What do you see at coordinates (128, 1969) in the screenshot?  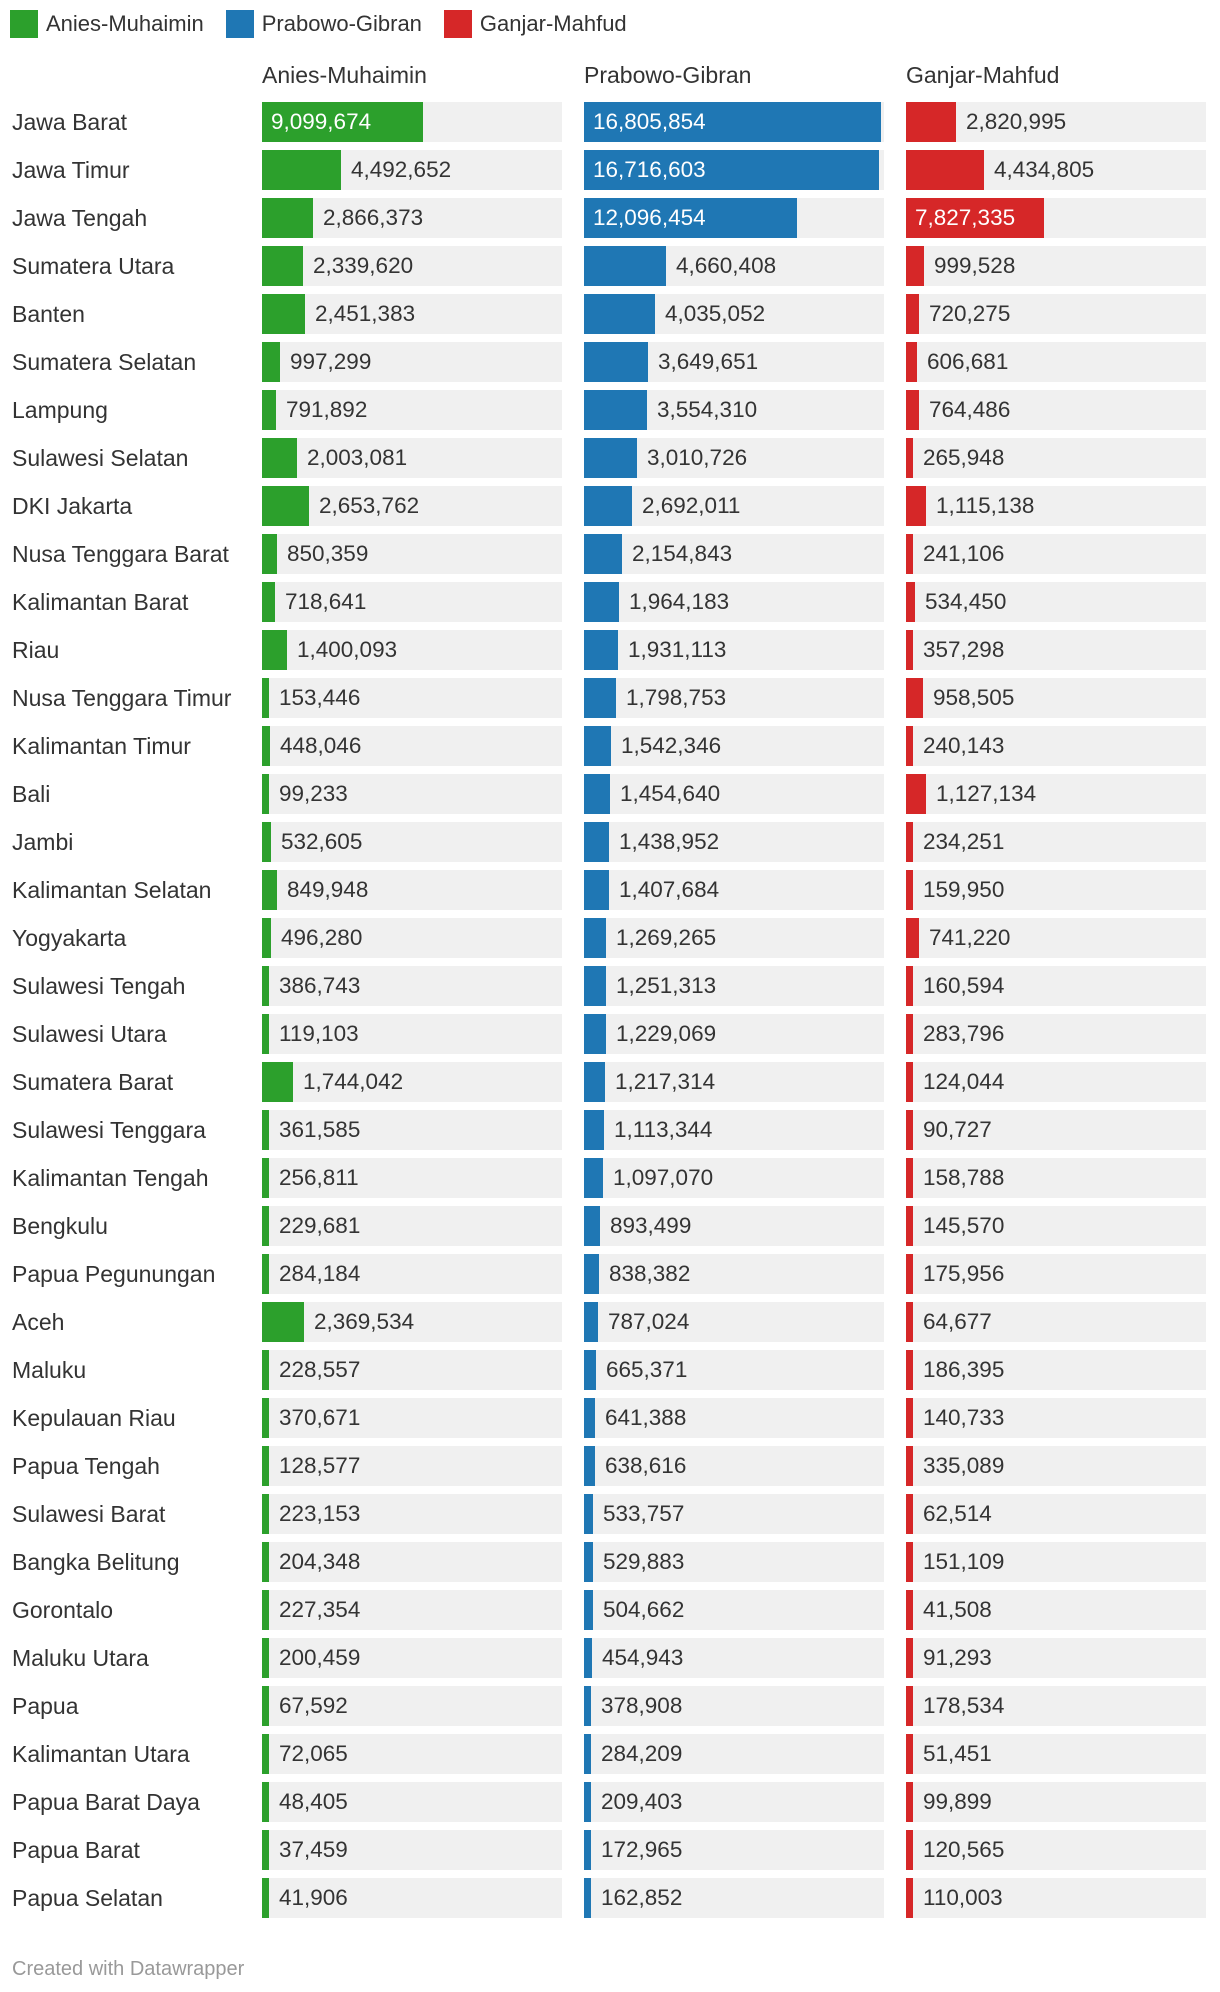 I see `footer-credit: Created with Datawrapper` at bounding box center [128, 1969].